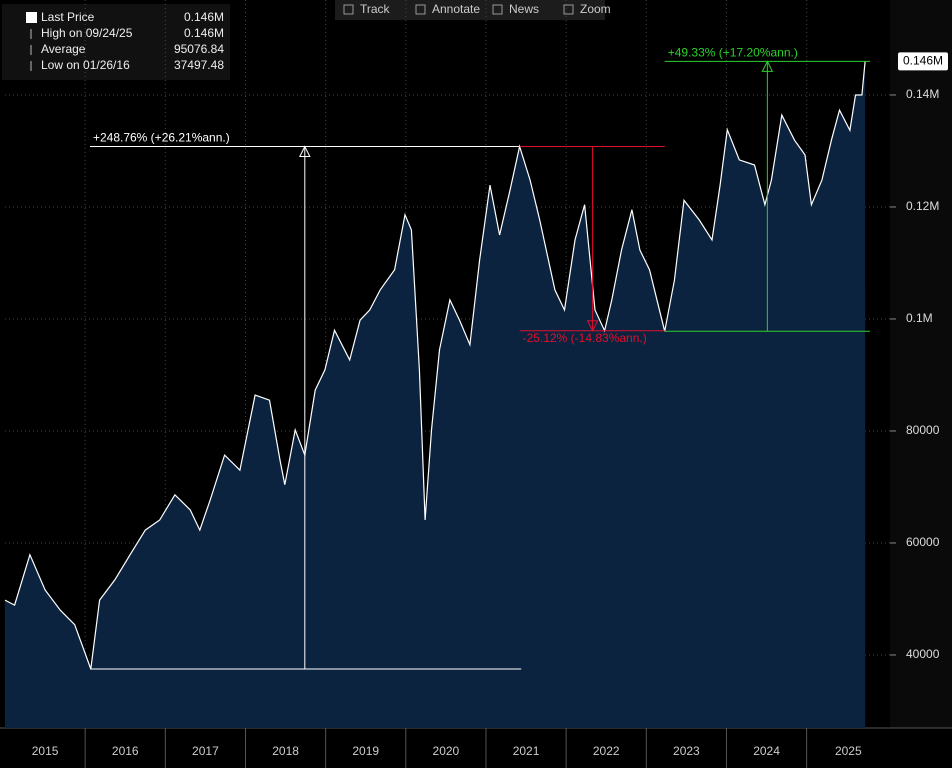  What do you see at coordinates (199, 49) in the screenshot?
I see `legend-value: 95076.84` at bounding box center [199, 49].